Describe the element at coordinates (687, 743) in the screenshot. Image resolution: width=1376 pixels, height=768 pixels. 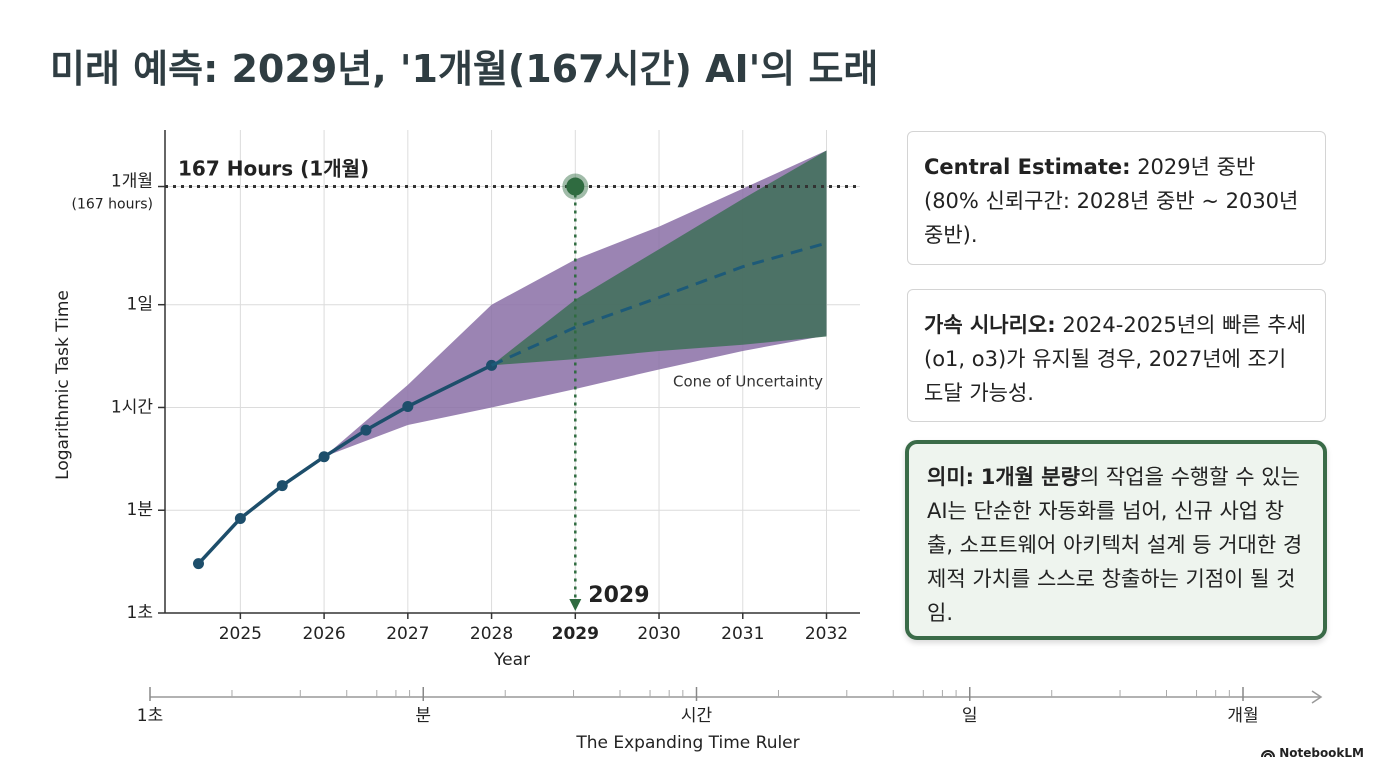
I see `ruler-title: The Expanding Time Ruler` at that location.